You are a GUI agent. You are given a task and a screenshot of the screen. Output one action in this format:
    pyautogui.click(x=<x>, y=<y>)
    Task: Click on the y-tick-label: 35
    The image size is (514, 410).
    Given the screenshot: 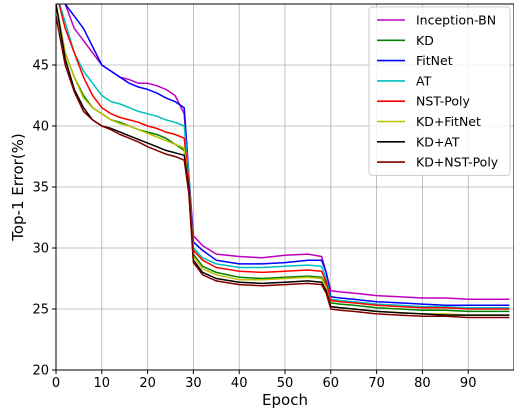 What is the action you would take?
    pyautogui.click(x=40, y=188)
    